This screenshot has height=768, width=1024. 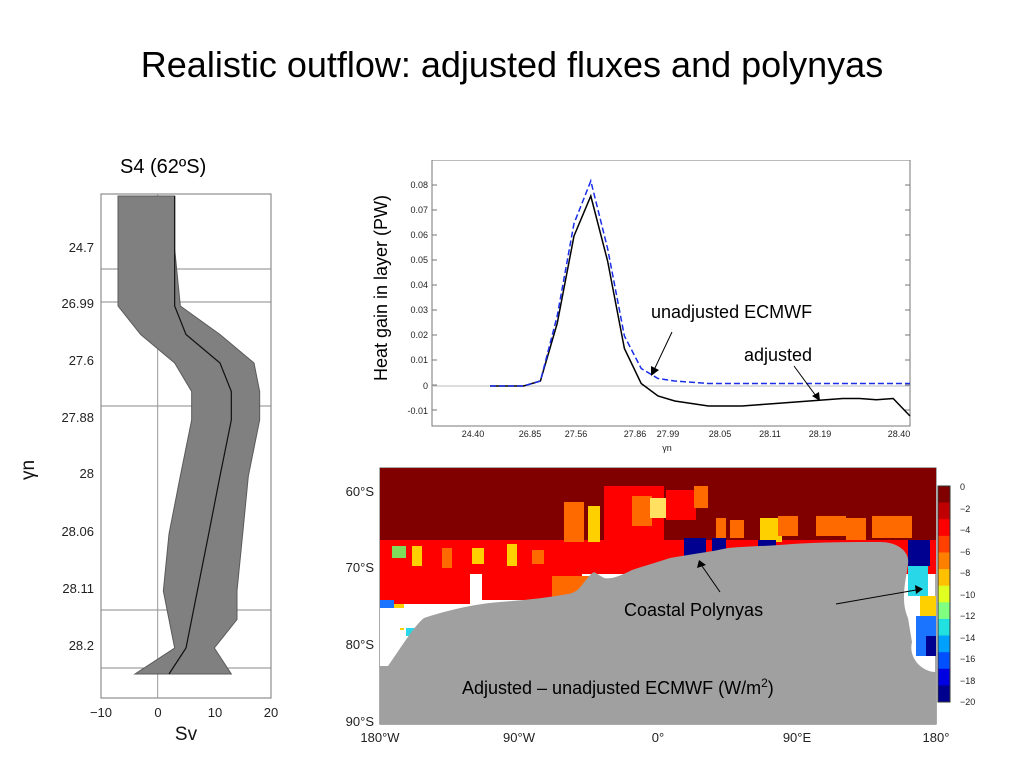 What do you see at coordinates (519, 737) in the screenshot?
I see `lon-label: 90°W` at bounding box center [519, 737].